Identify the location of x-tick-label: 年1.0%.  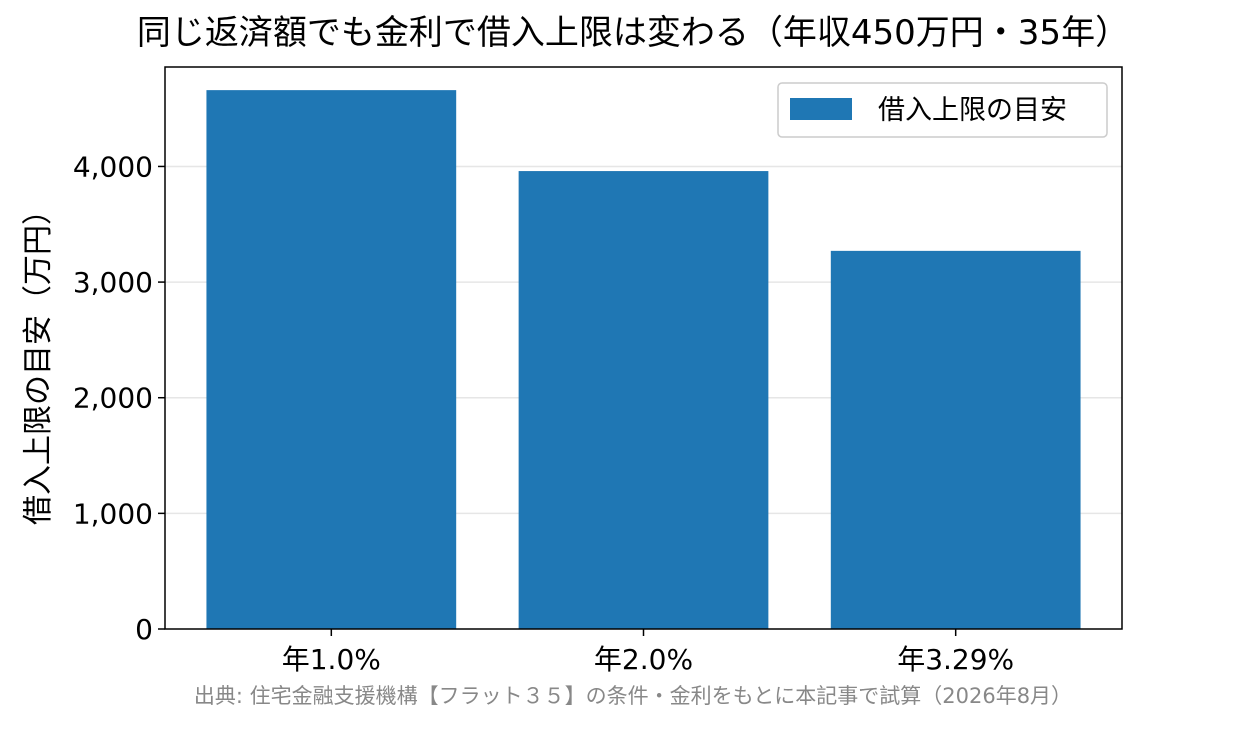
(331, 659).